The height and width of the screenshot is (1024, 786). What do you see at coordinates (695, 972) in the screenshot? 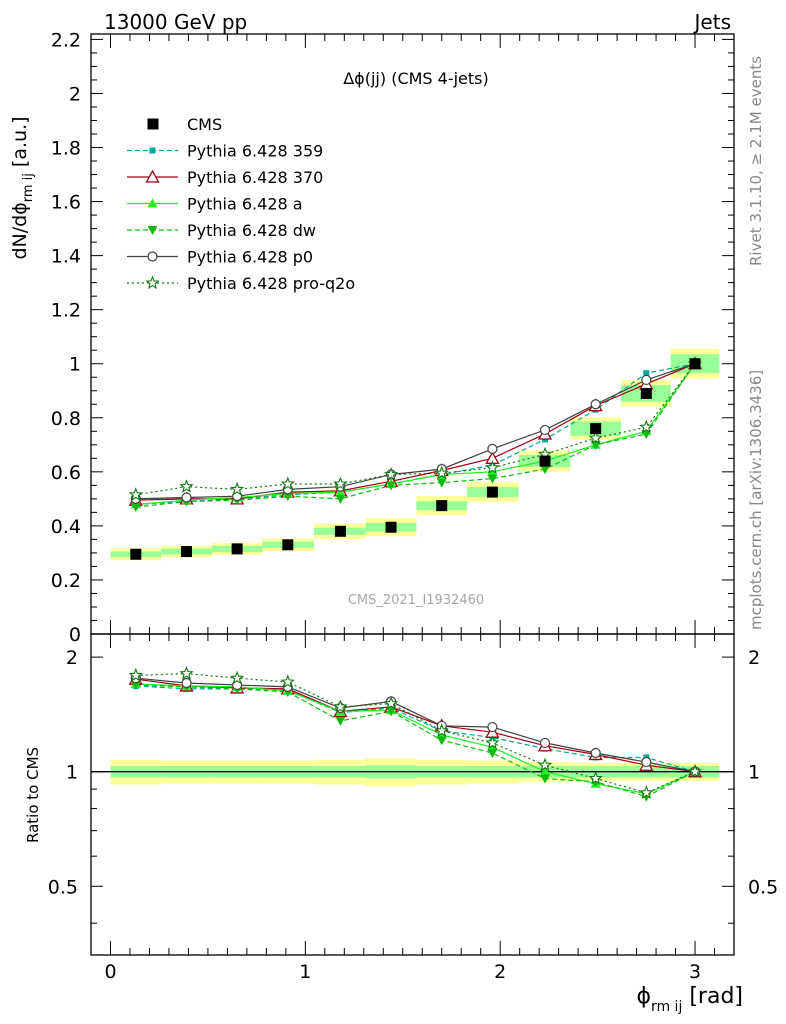
I see `x-tick-label: 3` at bounding box center [695, 972].